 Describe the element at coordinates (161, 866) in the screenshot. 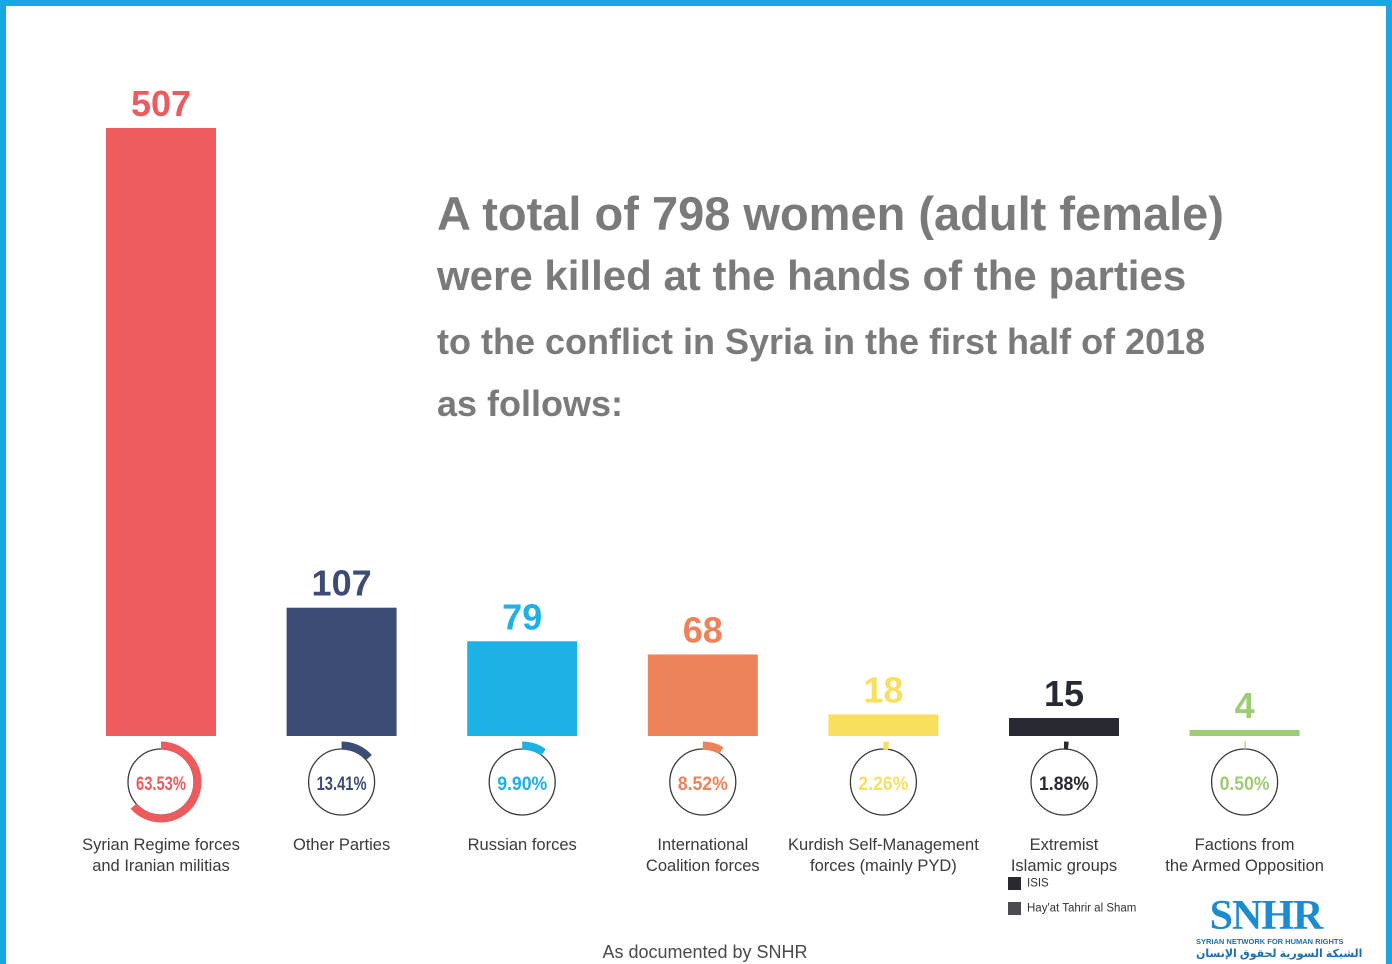

I see `category-label-0-1: and Iranian militias` at that location.